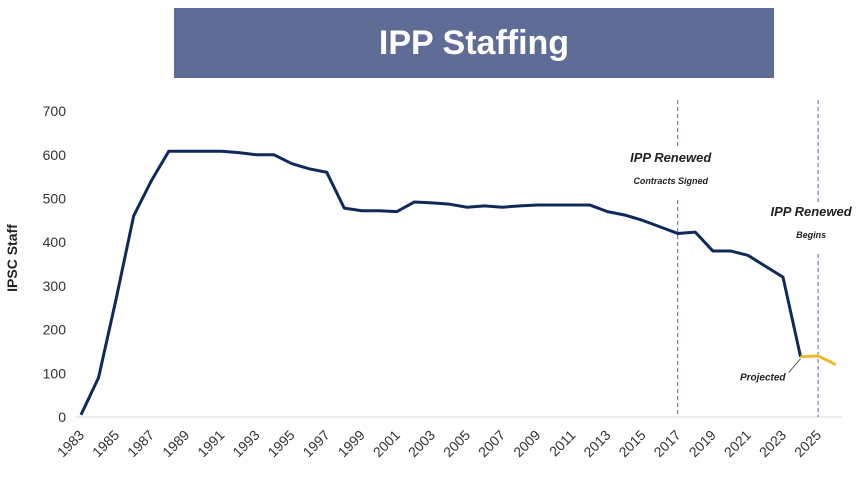  Describe the element at coordinates (55, 111) in the screenshot. I see `y-tick-label: 700` at that location.